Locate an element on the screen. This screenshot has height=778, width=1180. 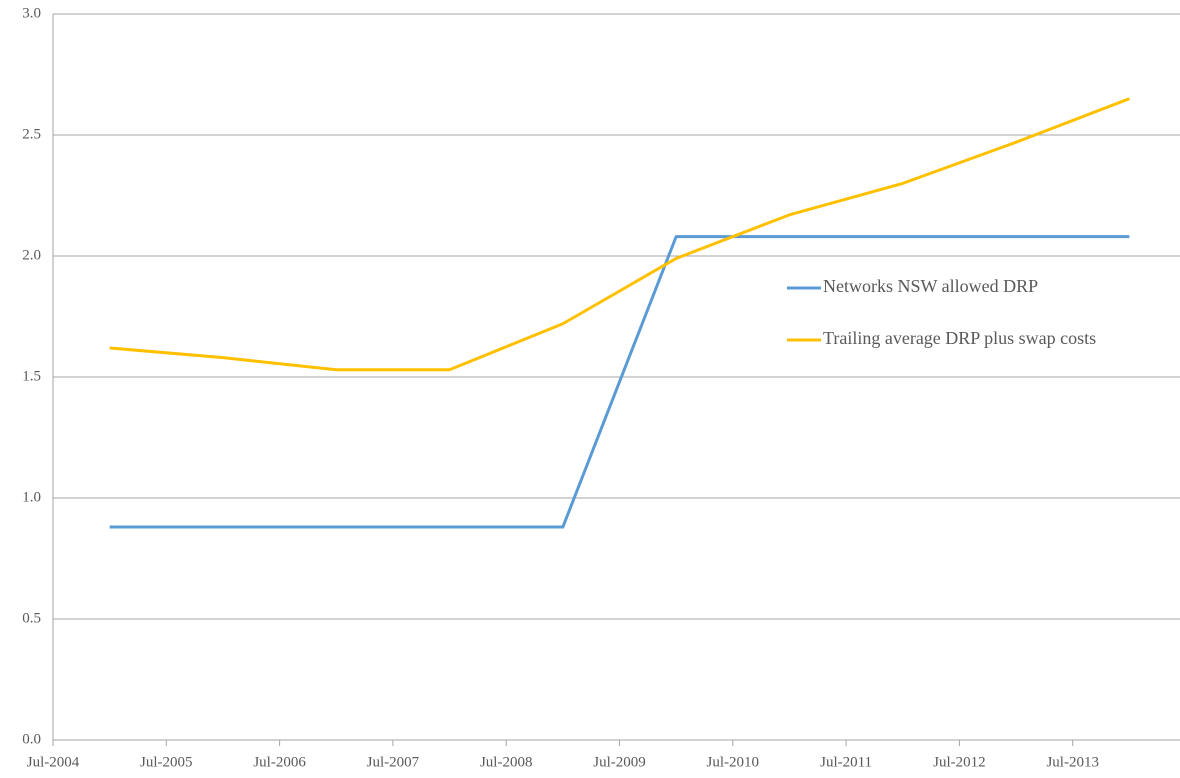
x-tick-label: Jul-2006 is located at coordinates (279, 762).